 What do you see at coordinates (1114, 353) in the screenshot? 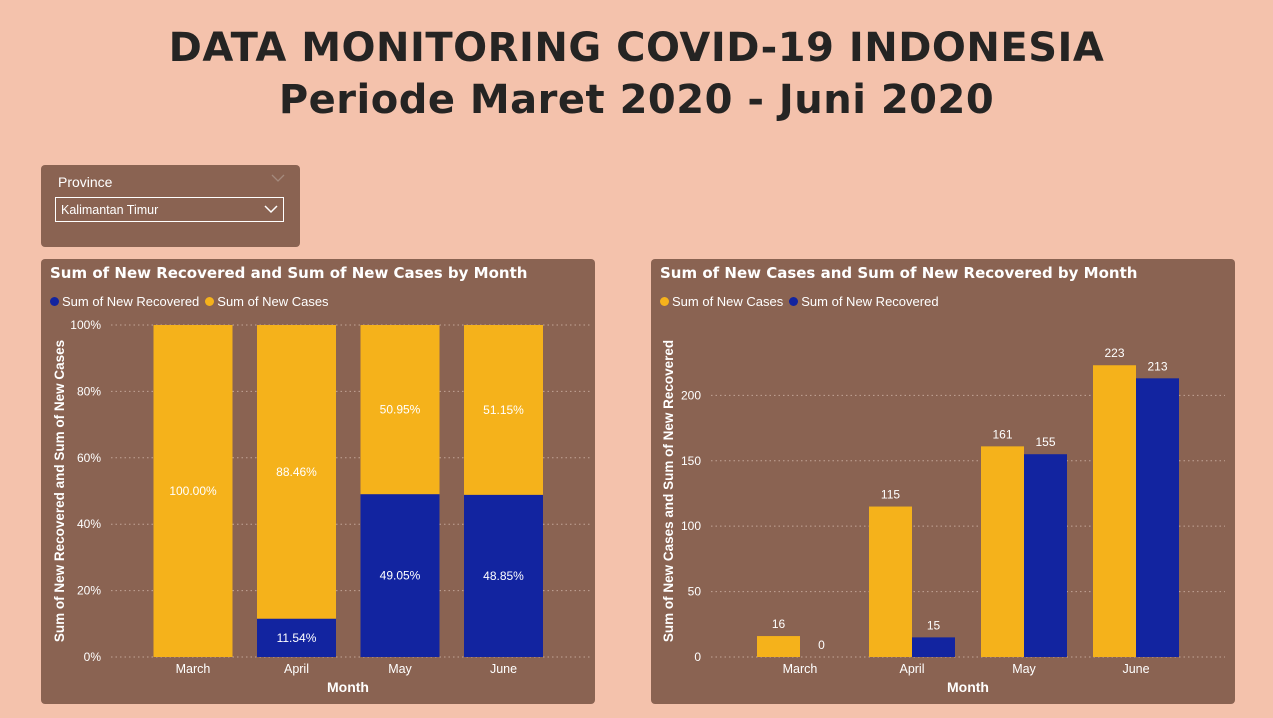
I see `data-label: 223` at bounding box center [1114, 353].